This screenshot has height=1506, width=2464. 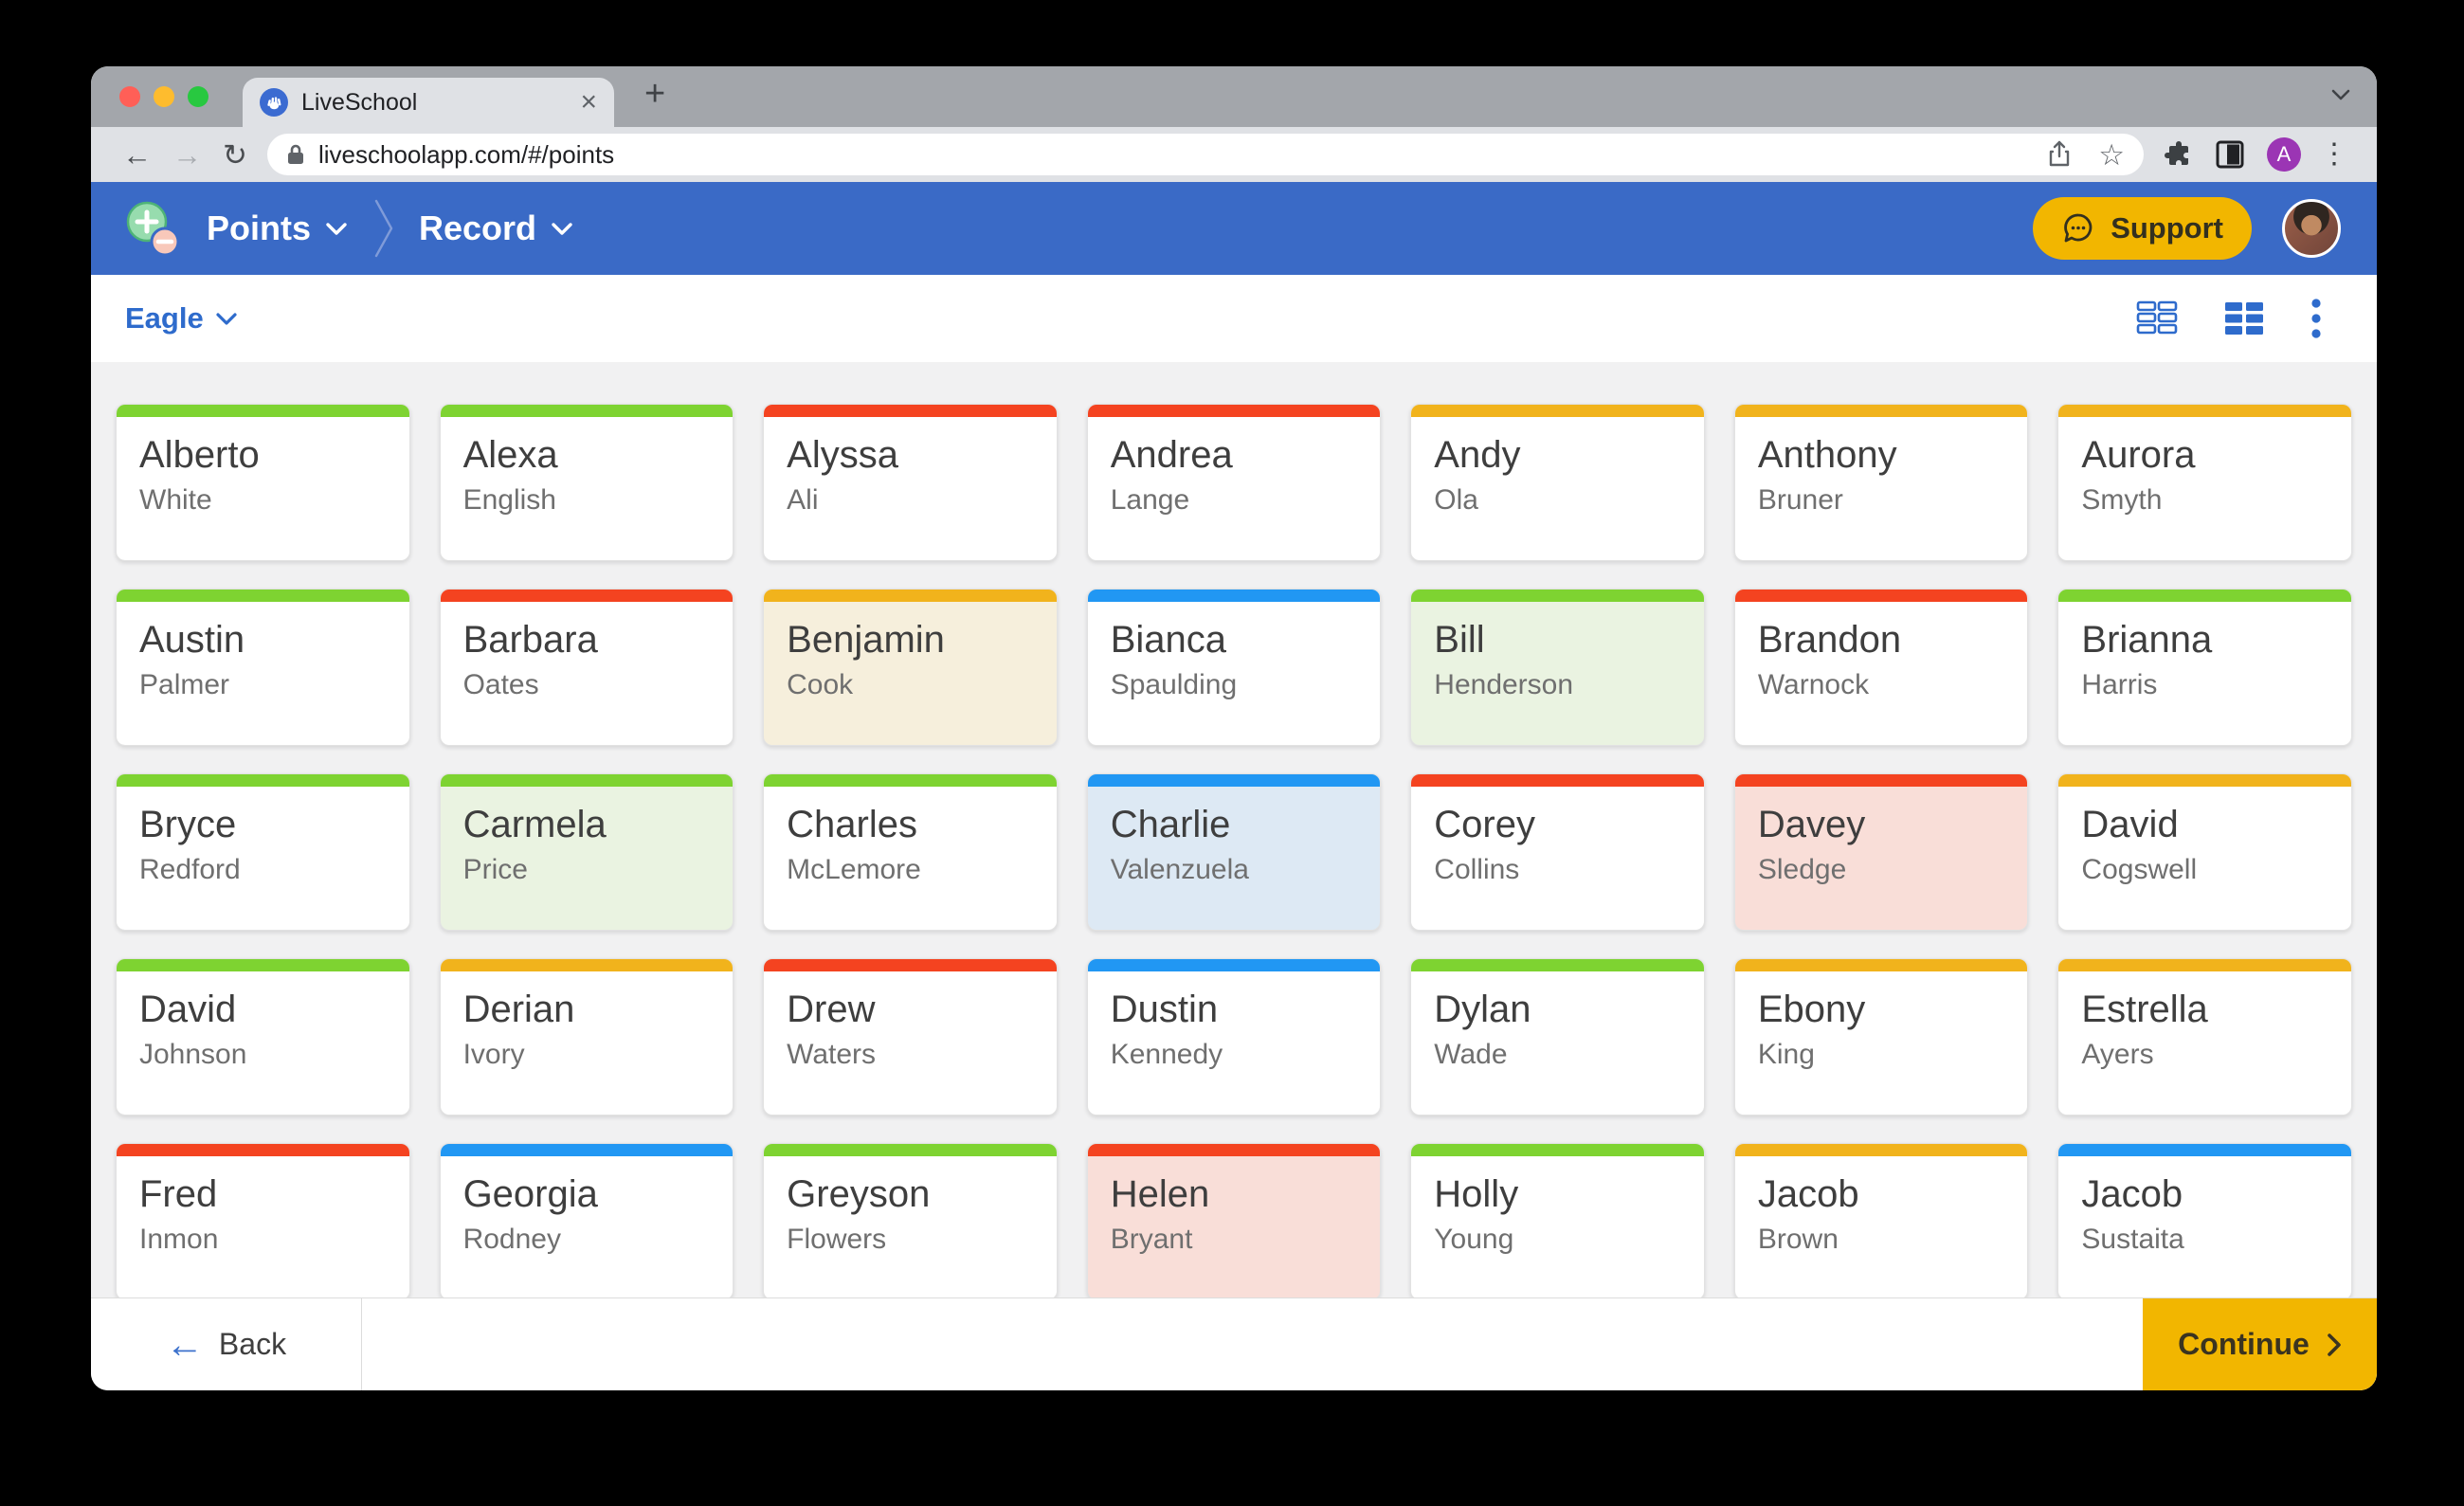 What do you see at coordinates (1477, 455) in the screenshot?
I see `student-first-name: Andy` at bounding box center [1477, 455].